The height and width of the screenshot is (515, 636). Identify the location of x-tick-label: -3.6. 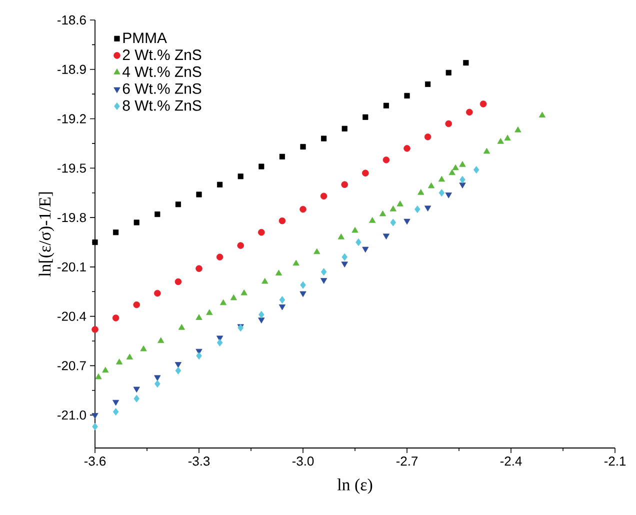
(95, 461).